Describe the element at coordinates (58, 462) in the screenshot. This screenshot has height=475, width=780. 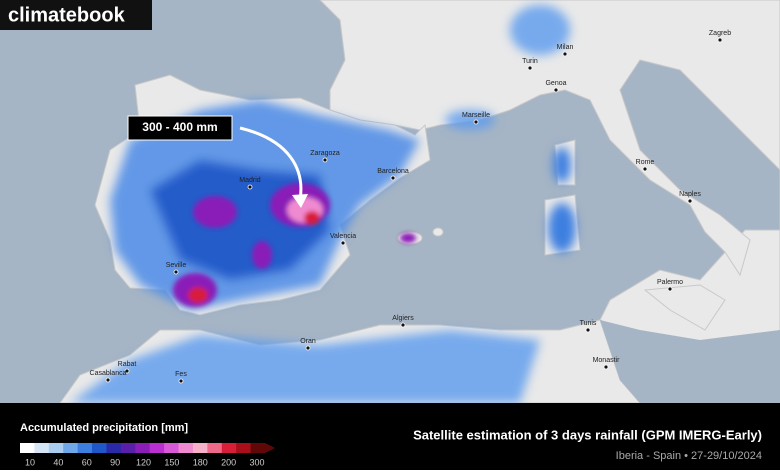
I see `colorbar-tick-label: 40` at that location.